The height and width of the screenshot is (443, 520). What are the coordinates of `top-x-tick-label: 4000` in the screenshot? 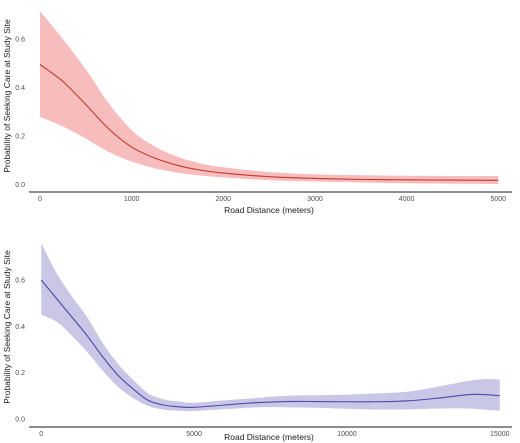 It's located at (407, 199).